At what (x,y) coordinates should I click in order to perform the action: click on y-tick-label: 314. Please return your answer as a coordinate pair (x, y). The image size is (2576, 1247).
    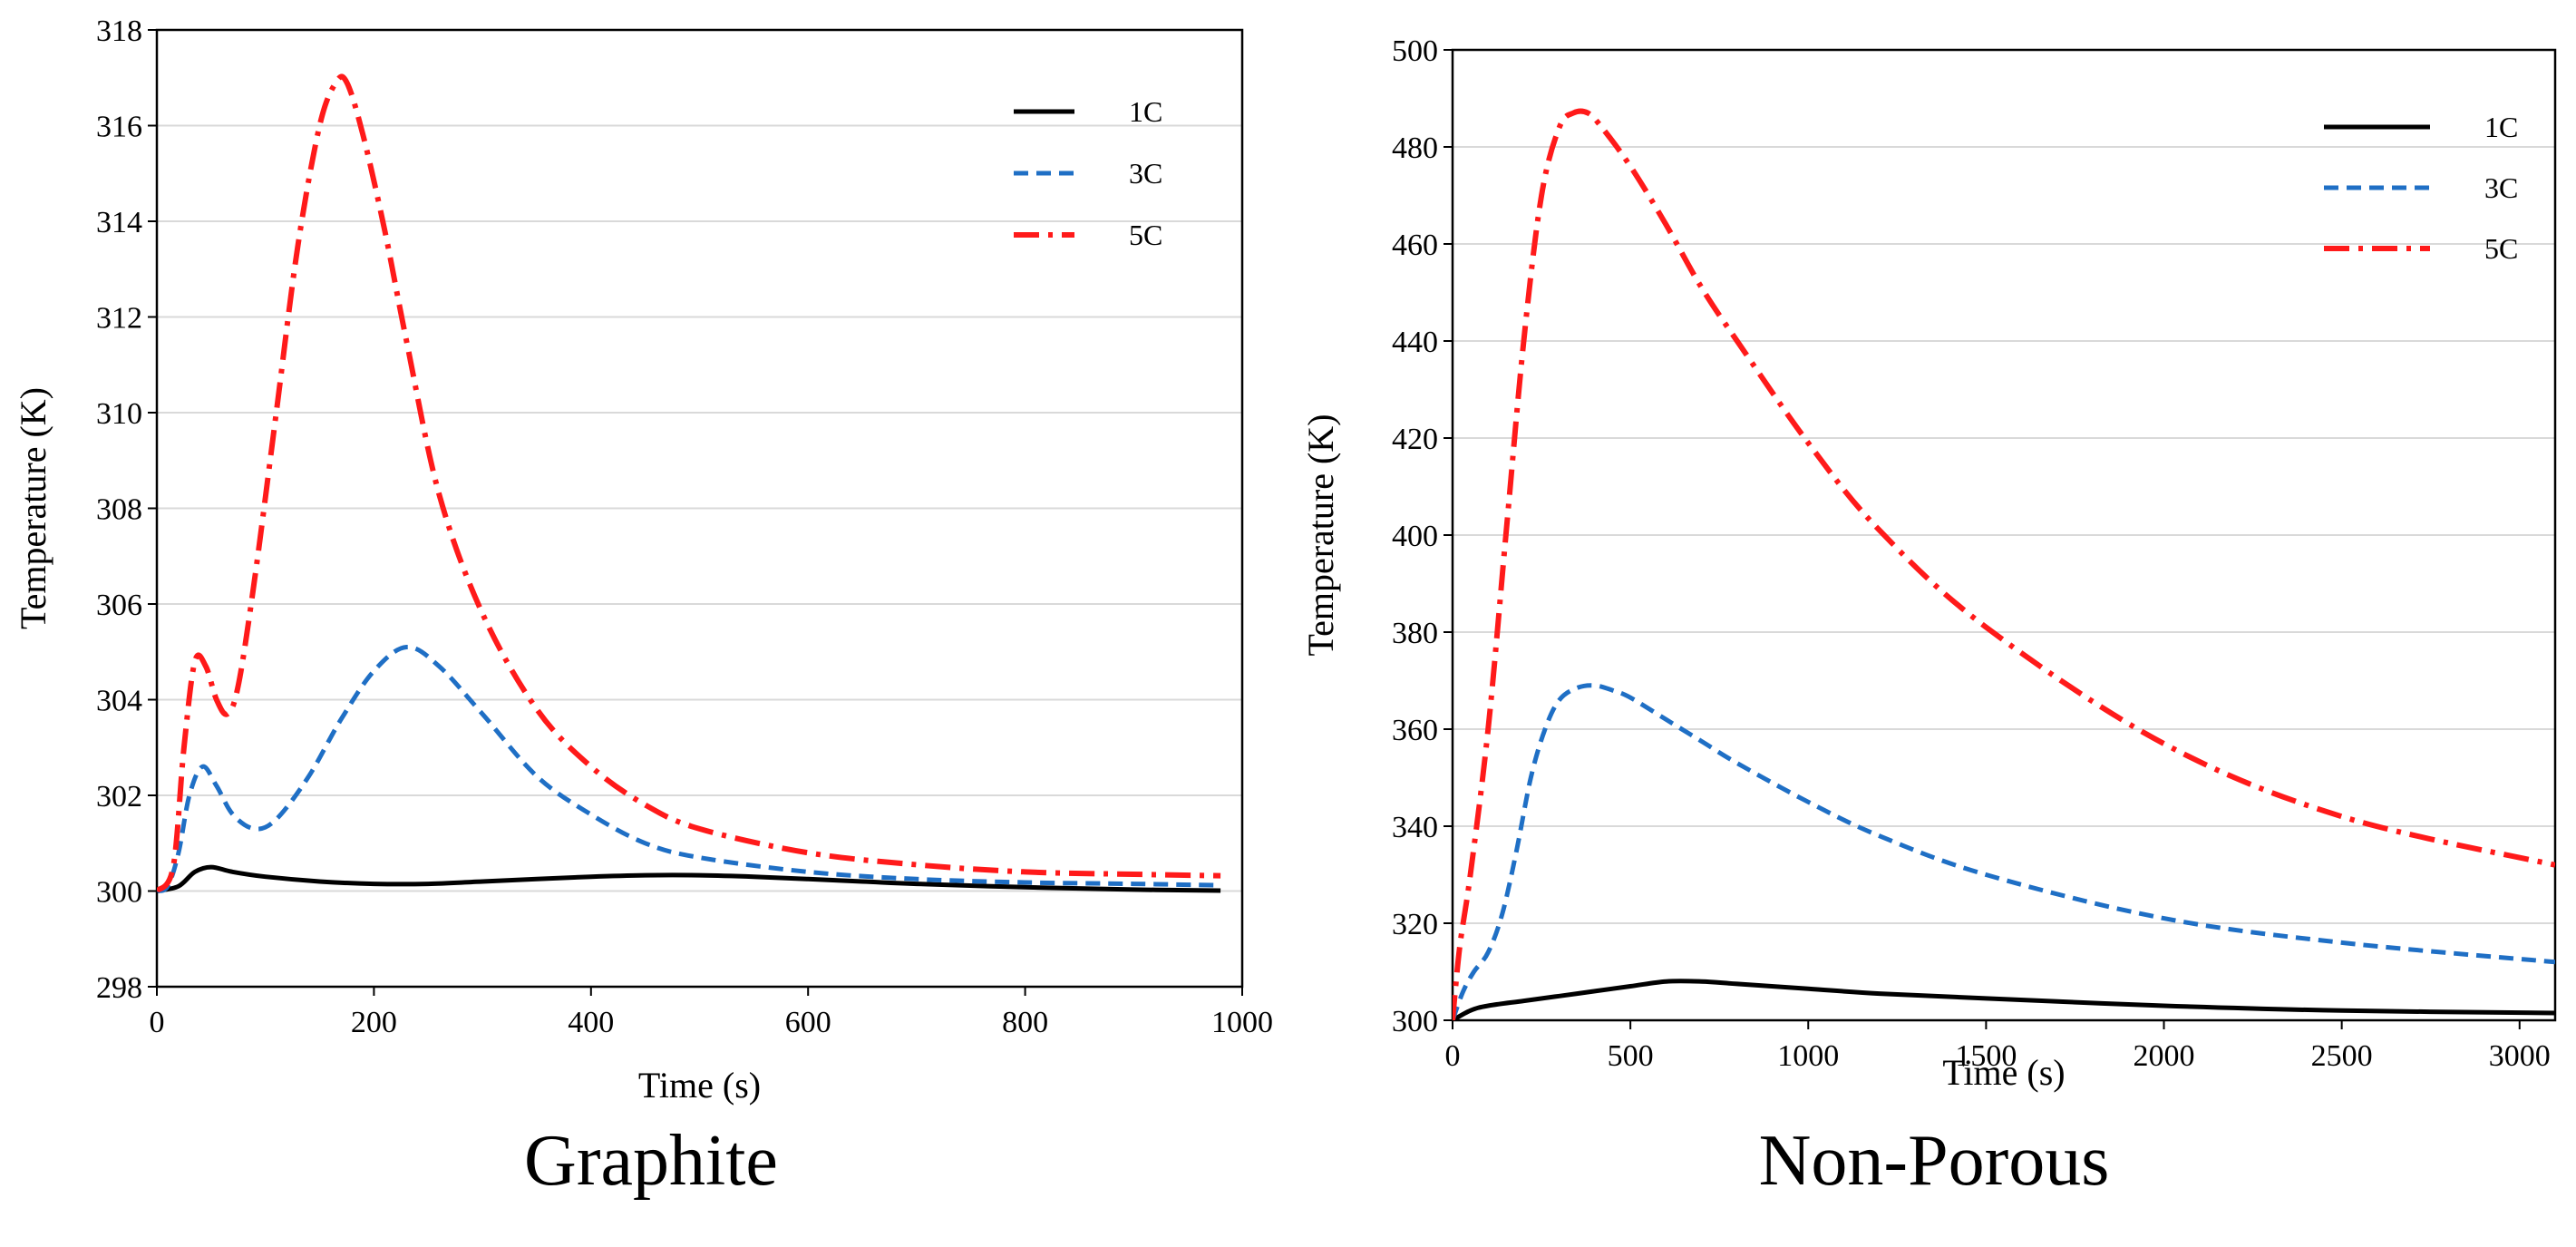
    Looking at the image, I should click on (119, 222).